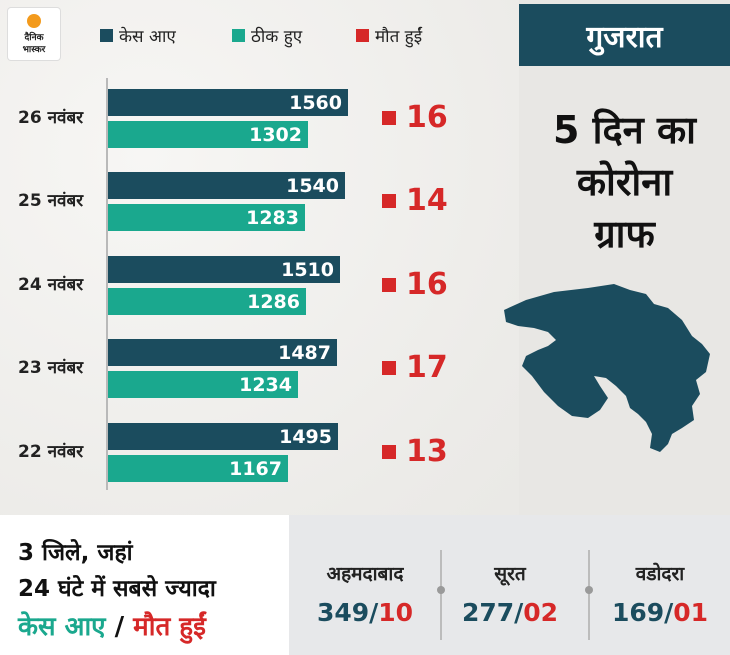 This screenshot has width=730, height=655. I want to click on city-name-vadodara: वडोदरा, so click(660, 574).